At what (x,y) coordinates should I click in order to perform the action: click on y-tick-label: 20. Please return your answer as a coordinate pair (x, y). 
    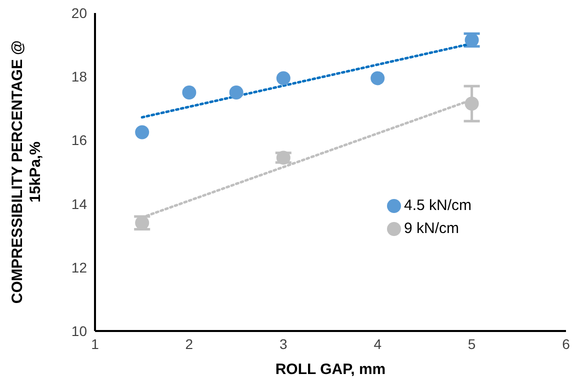
    Looking at the image, I should click on (79, 12).